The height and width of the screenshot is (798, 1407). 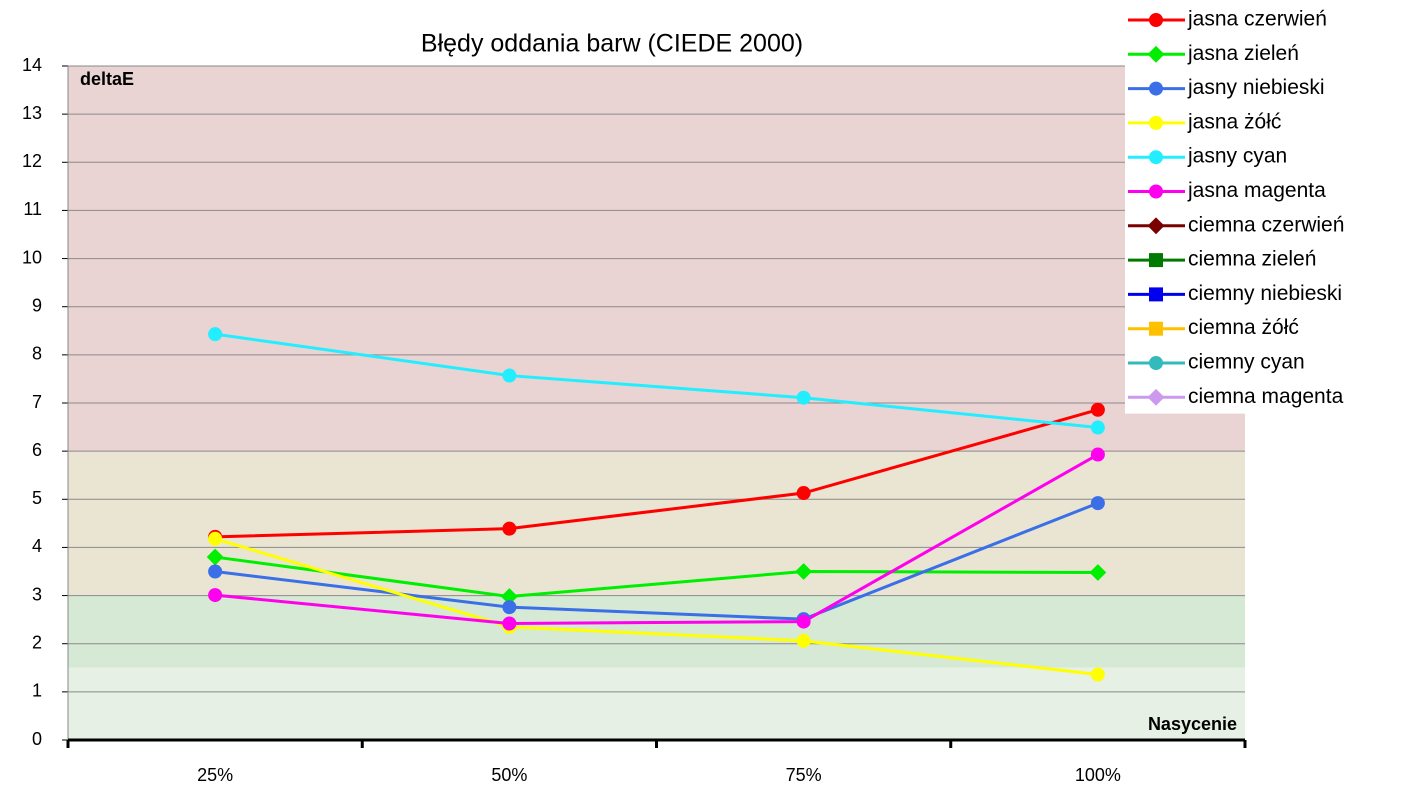 What do you see at coordinates (37, 594) in the screenshot?
I see `y-tick-label: 3` at bounding box center [37, 594].